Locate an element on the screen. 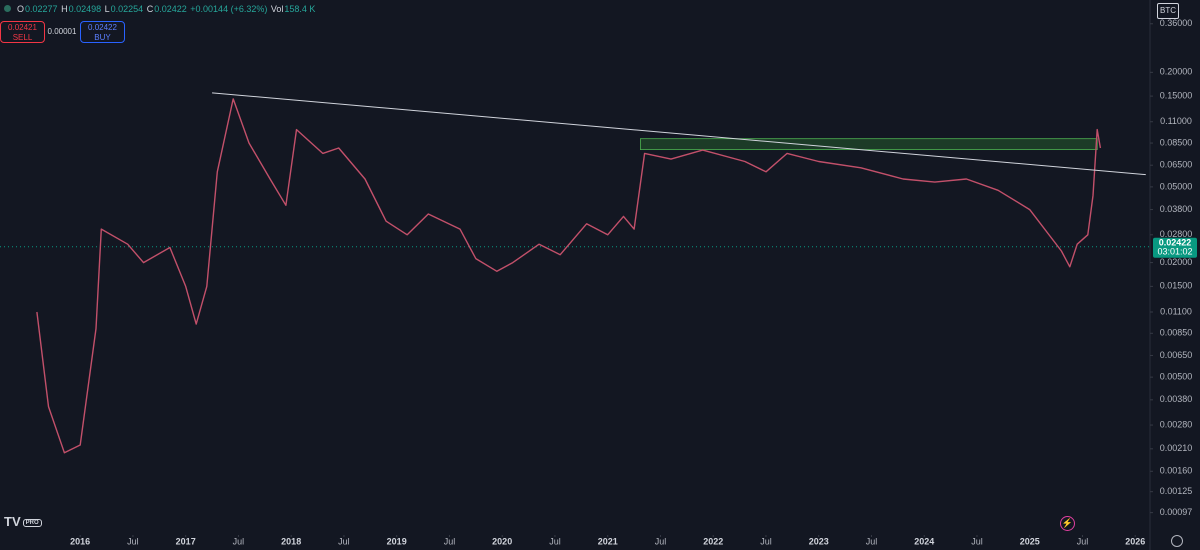 The width and height of the screenshot is (1200, 550). y-tick-label: 0.01100 is located at coordinates (1176, 311).